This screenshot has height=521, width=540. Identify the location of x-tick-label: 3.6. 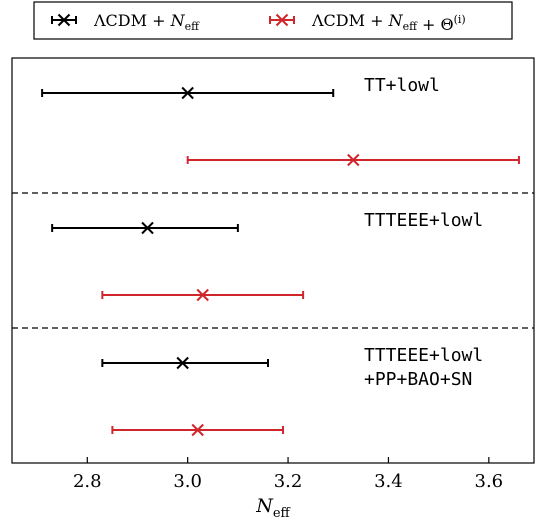
(489, 481).